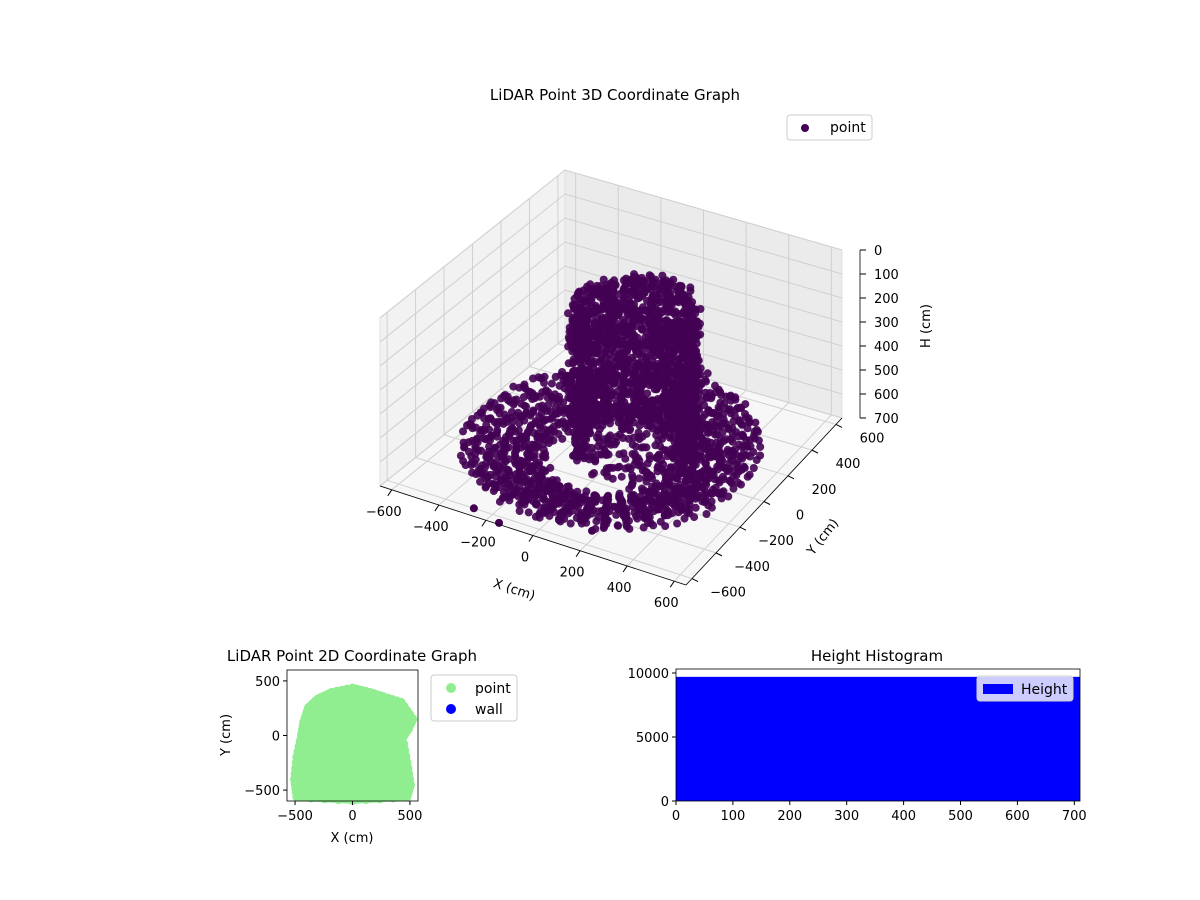 This screenshot has height=900, width=1200. Describe the element at coordinates (1017, 816) in the screenshot. I see `chart-hist-ticklabel-x: 600` at that location.